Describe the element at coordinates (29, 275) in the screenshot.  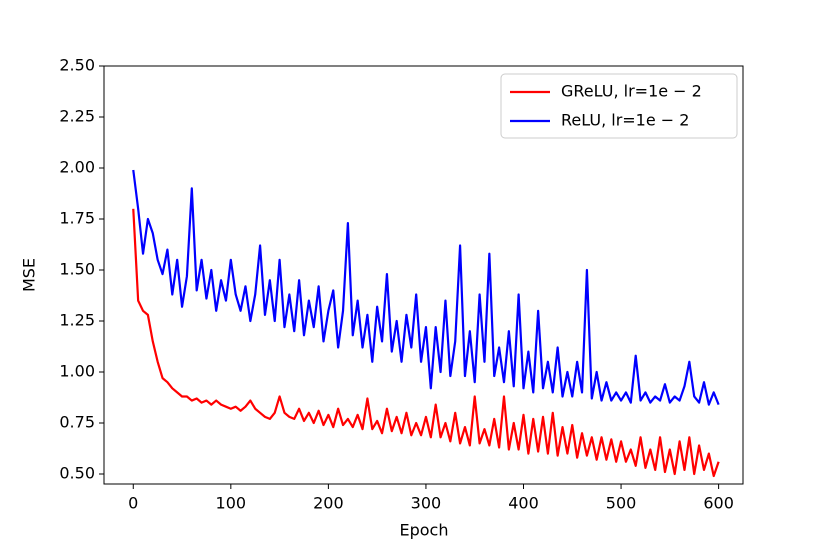
I see `y-axis-label: MSE` at that location.